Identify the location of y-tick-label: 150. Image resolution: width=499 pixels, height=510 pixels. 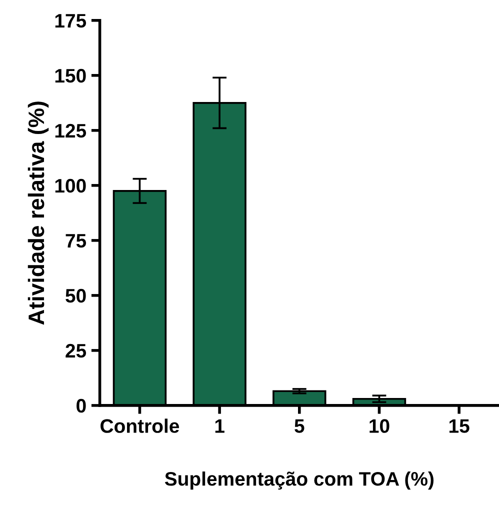
(70, 75).